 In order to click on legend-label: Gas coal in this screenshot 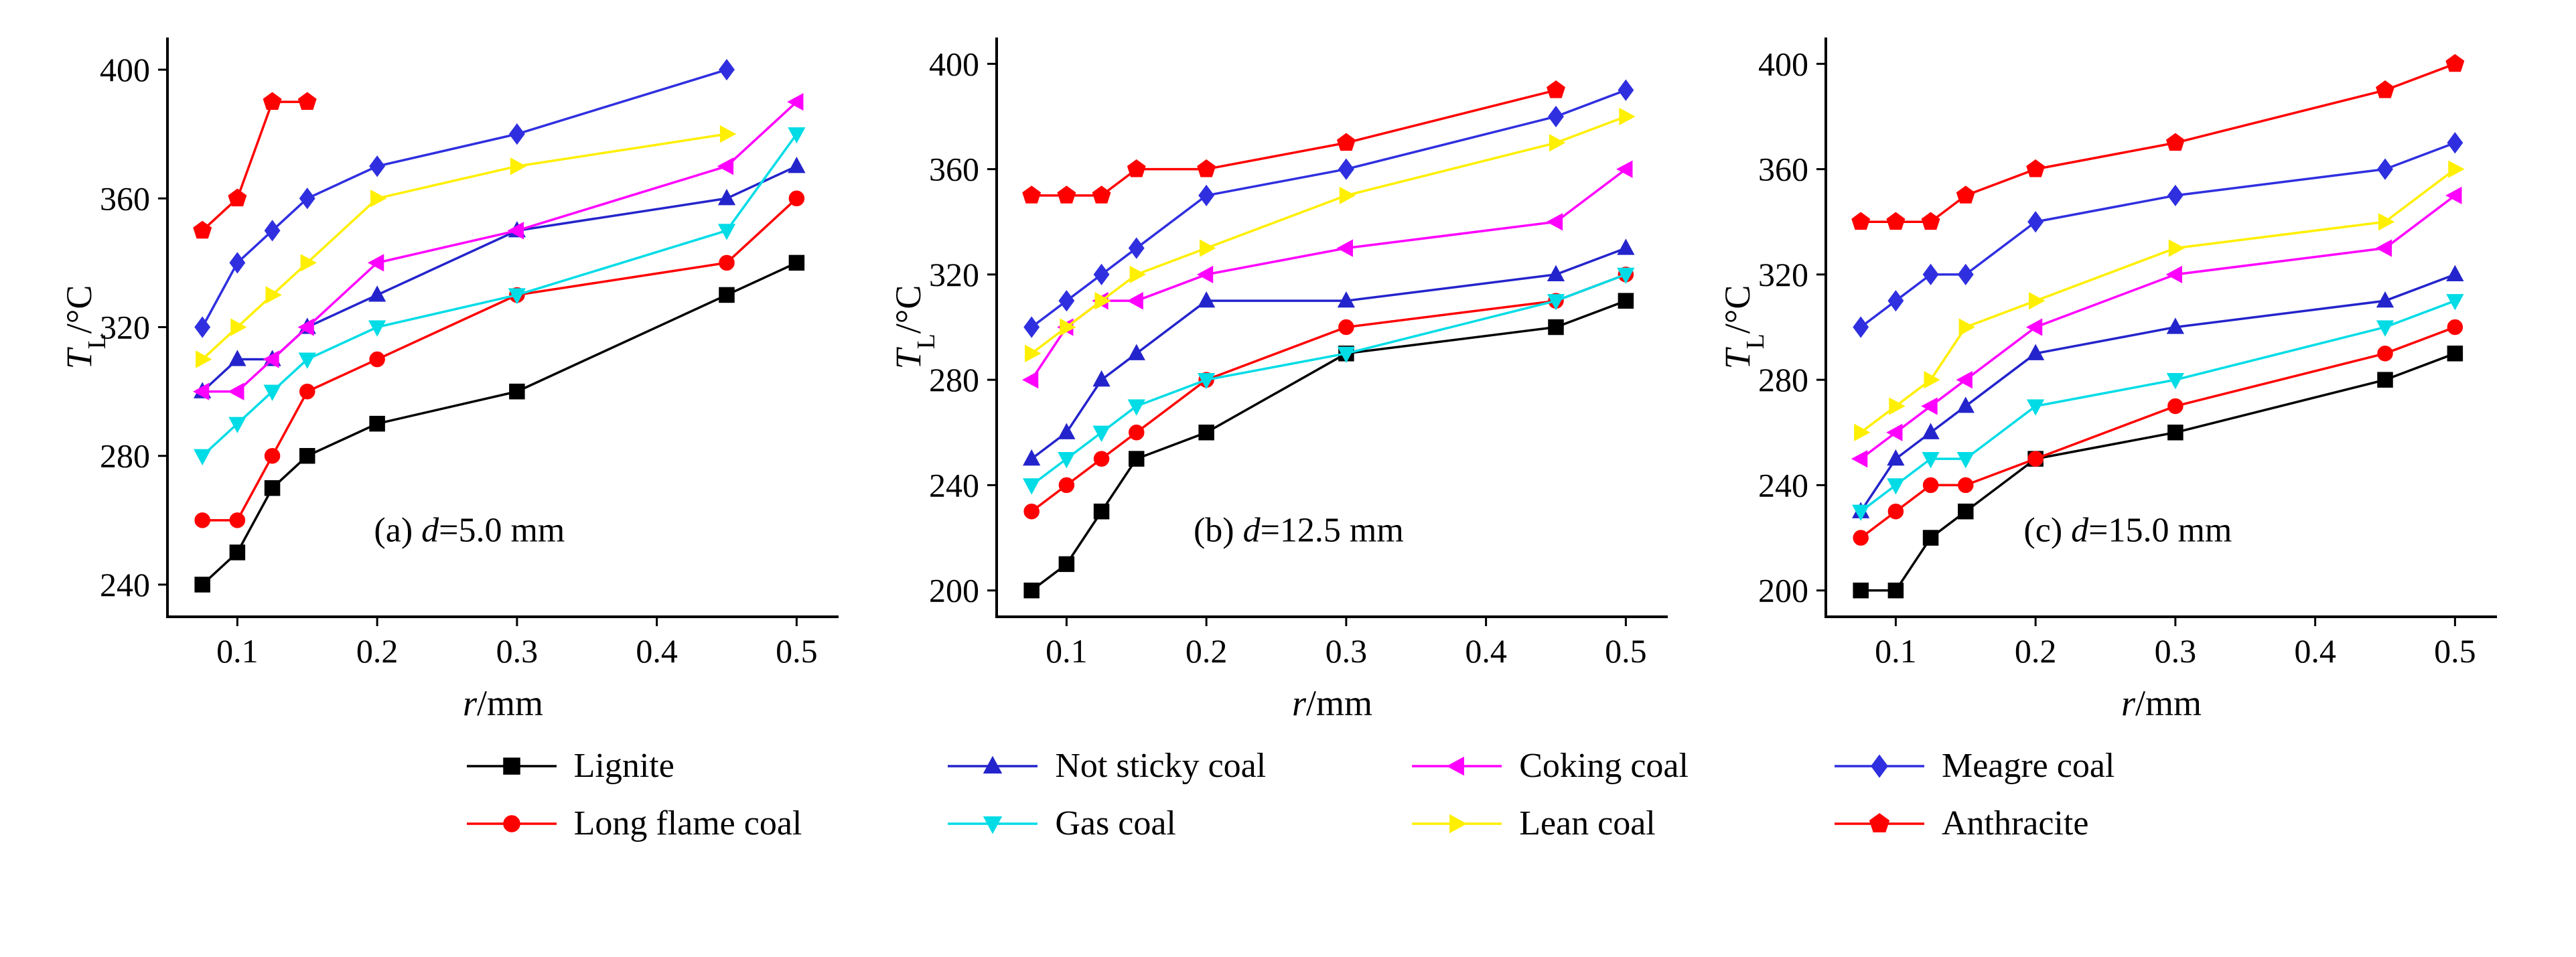, I will do `click(1115, 823)`.